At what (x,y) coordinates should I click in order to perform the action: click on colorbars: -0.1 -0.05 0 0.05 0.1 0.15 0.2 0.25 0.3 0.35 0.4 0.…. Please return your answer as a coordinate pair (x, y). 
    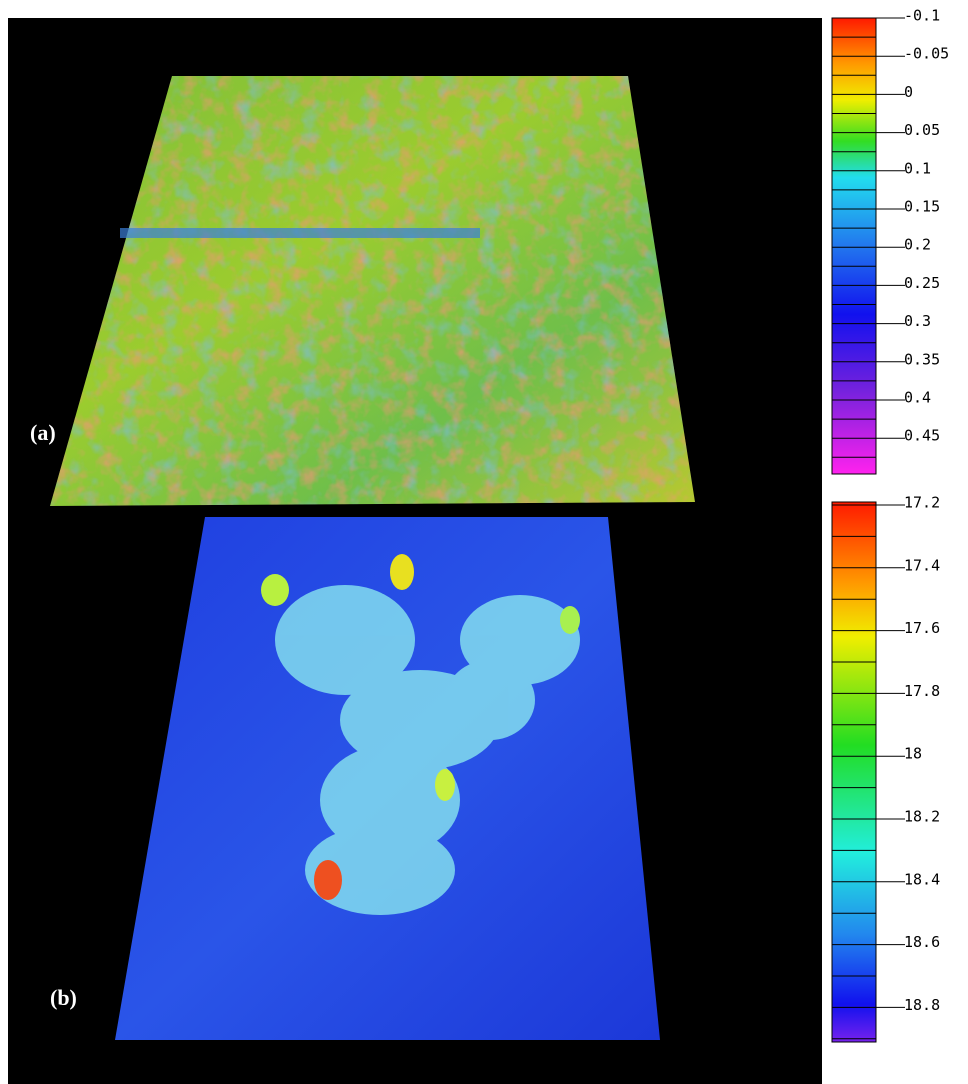
    Looking at the image, I should click on (890, 525).